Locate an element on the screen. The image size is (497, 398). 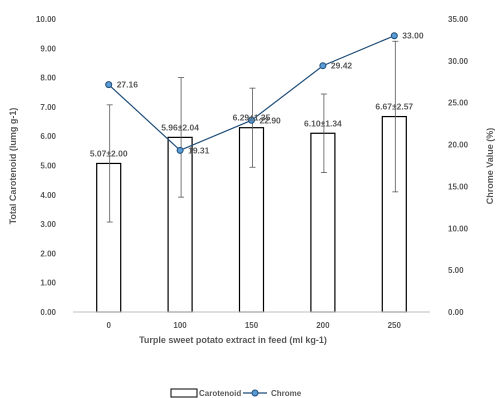
y2-tick-label: 15.00 is located at coordinates (458, 186).